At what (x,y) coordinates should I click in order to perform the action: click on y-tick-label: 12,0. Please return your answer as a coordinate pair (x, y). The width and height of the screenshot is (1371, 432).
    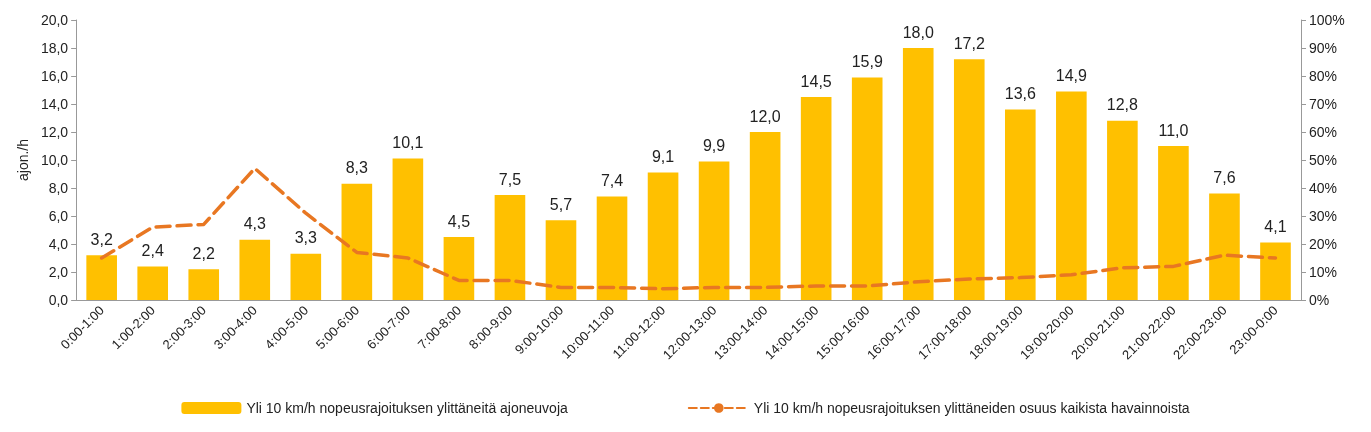
    Looking at the image, I should click on (54, 132).